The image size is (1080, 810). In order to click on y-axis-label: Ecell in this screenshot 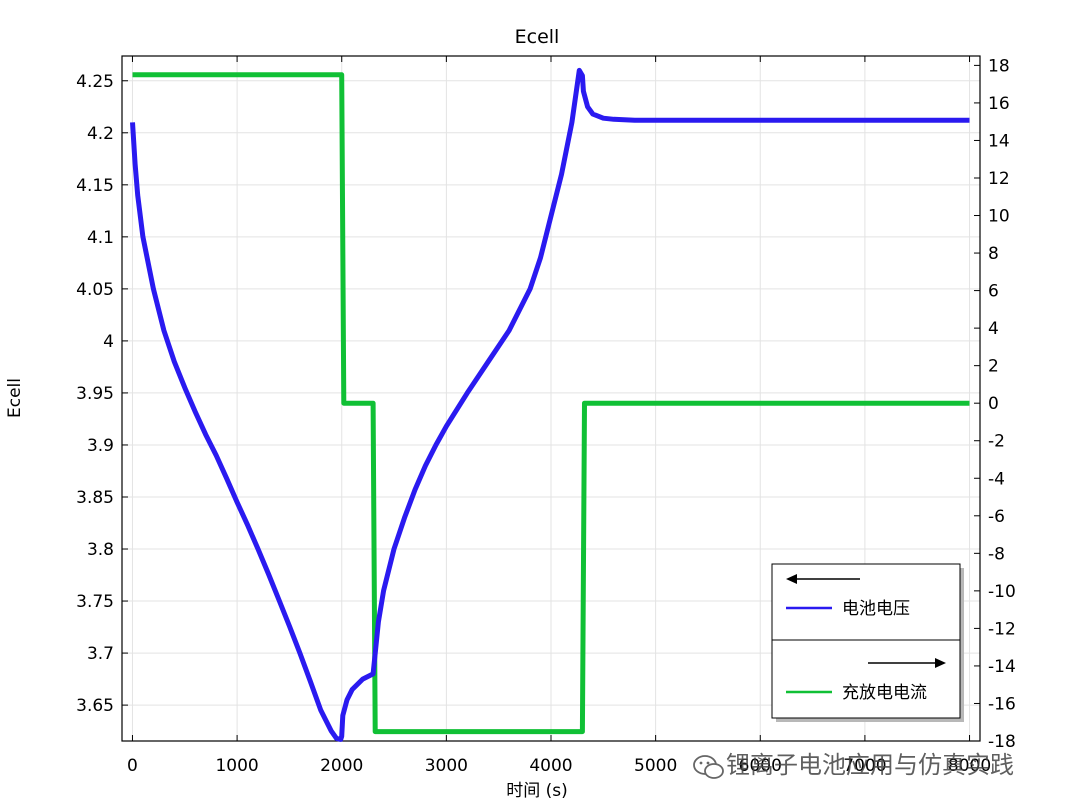, I will do `click(15, 398)`.